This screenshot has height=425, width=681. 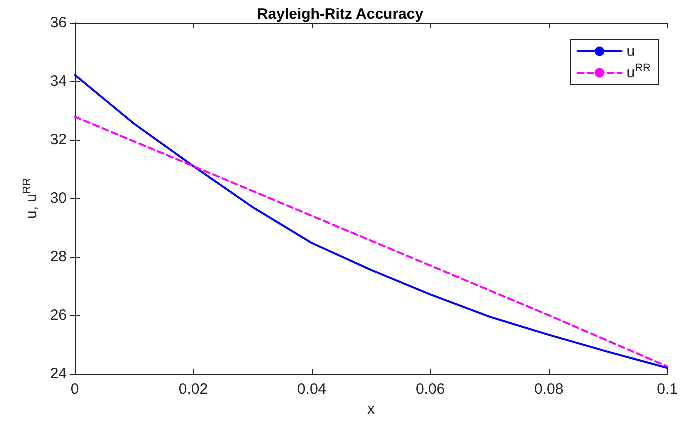 I want to click on x-axis-title: x, so click(x=372, y=409).